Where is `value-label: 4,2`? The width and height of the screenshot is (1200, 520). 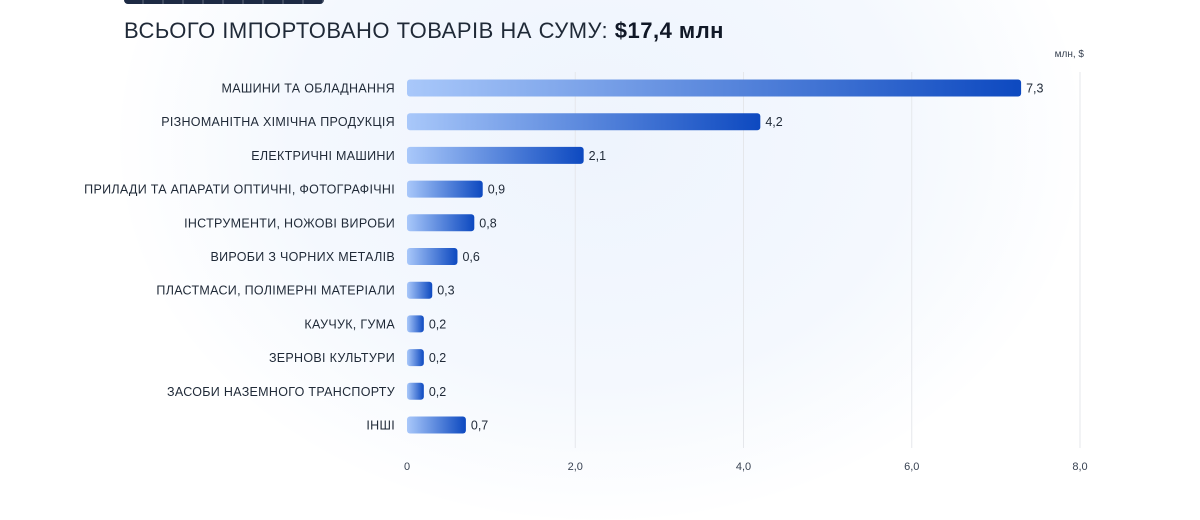 value-label: 4,2 is located at coordinates (773, 122).